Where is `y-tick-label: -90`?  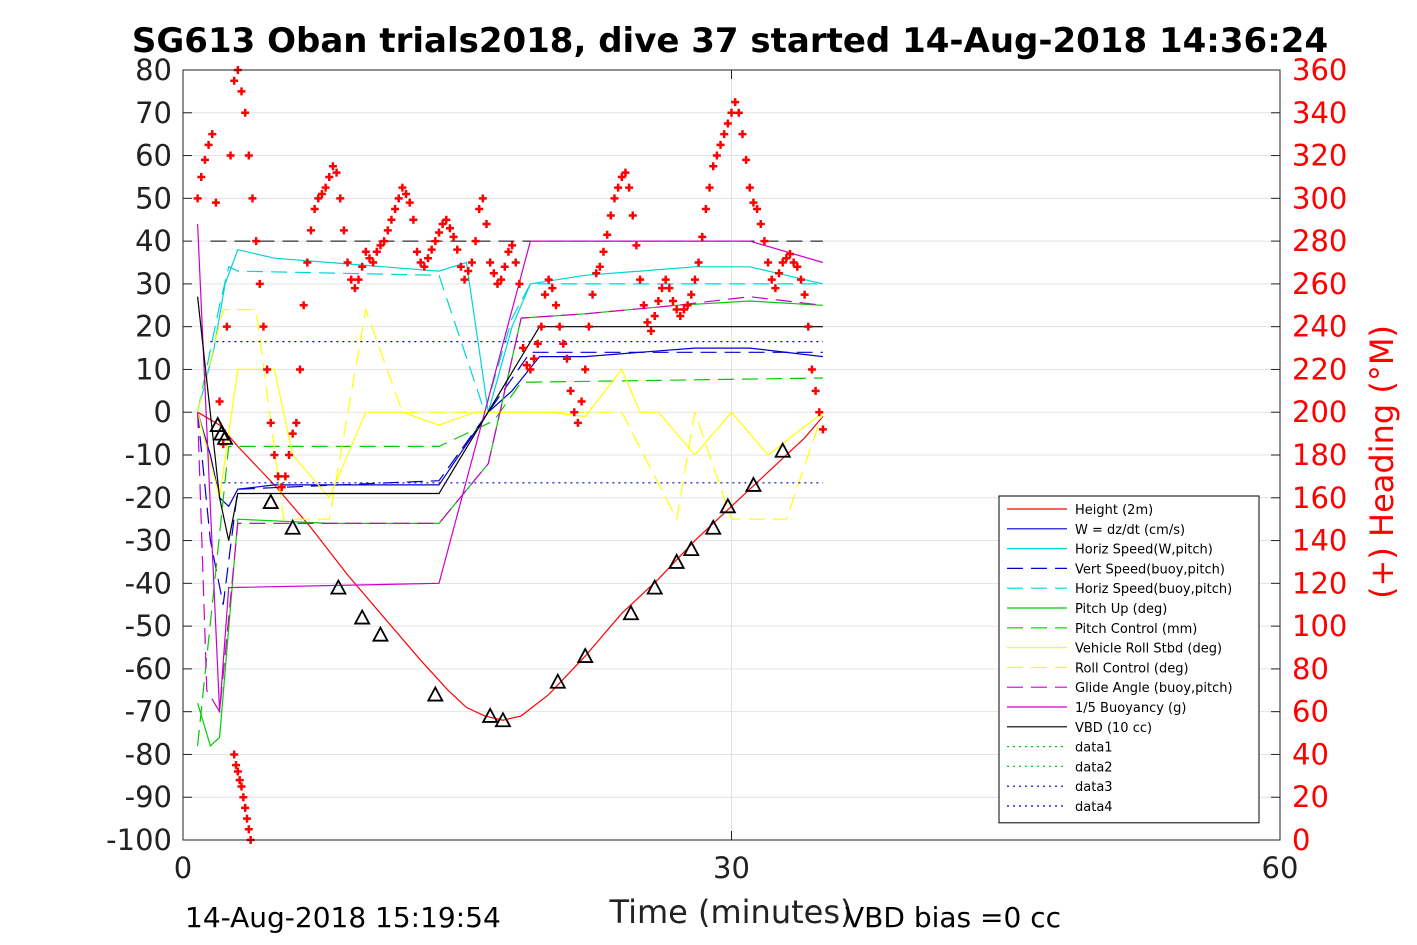
y-tick-label: -90 is located at coordinates (148, 797).